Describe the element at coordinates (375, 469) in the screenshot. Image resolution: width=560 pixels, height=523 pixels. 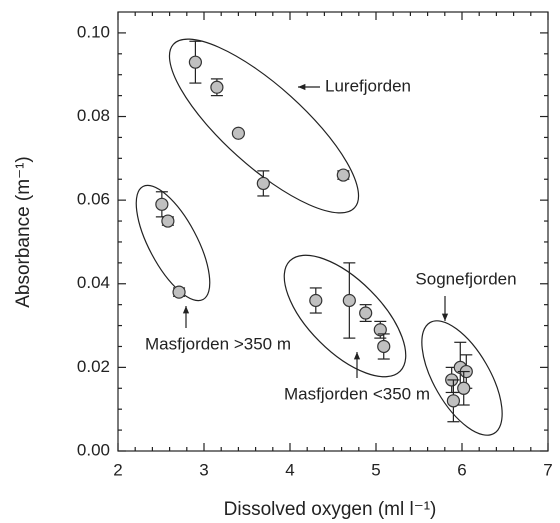
I see `x-tick-label: 5` at that location.